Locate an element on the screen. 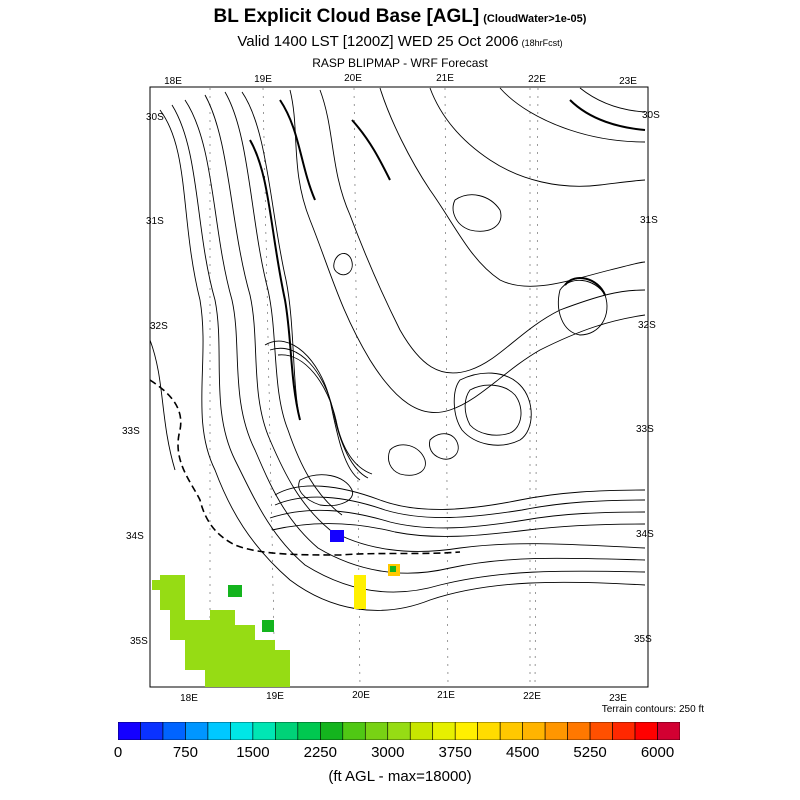  colorbar-units: (ft AGL - max=18000) is located at coordinates (400, 776).